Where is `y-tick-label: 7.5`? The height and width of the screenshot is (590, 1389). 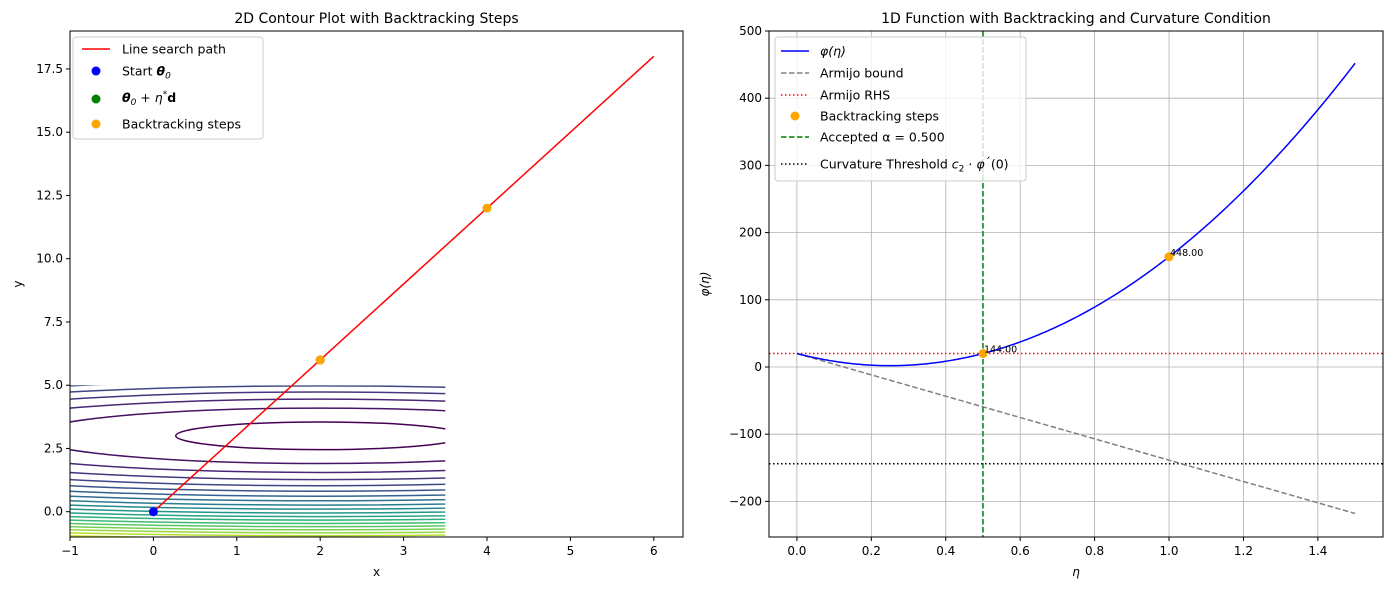
y-tick-label: 7.5 is located at coordinates (53, 322).